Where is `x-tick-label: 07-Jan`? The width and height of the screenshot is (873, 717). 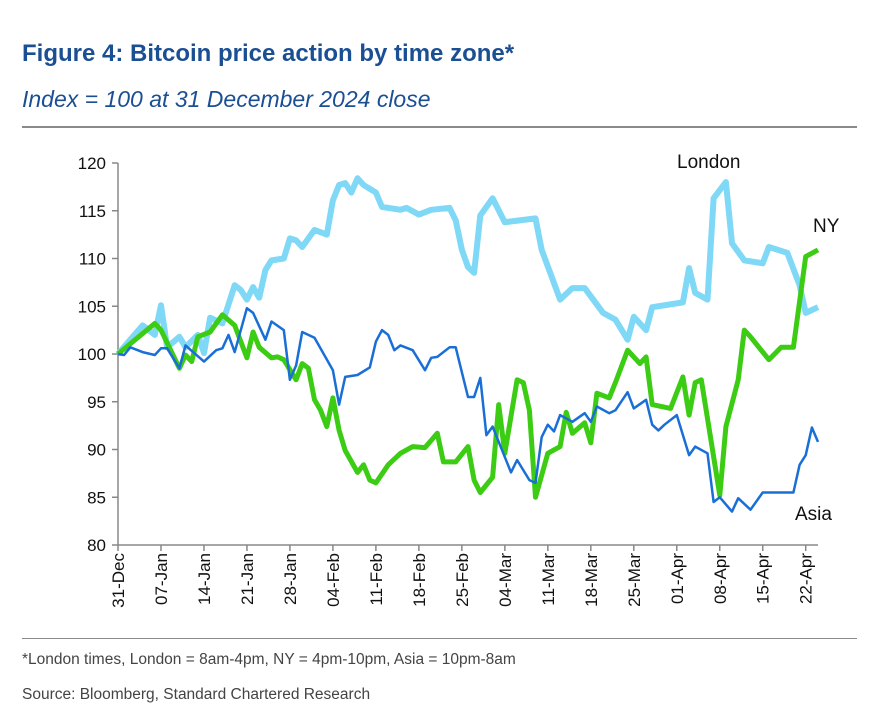 x-tick-label: 07-Jan is located at coordinates (161, 579).